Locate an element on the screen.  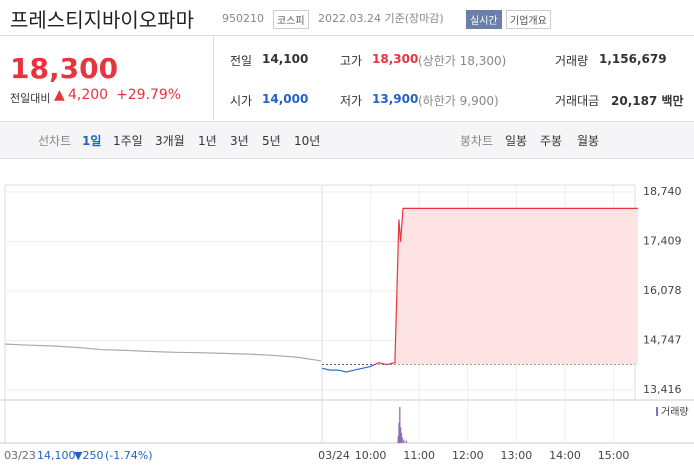
footer-text: (-1.74%) is located at coordinates (129, 455).